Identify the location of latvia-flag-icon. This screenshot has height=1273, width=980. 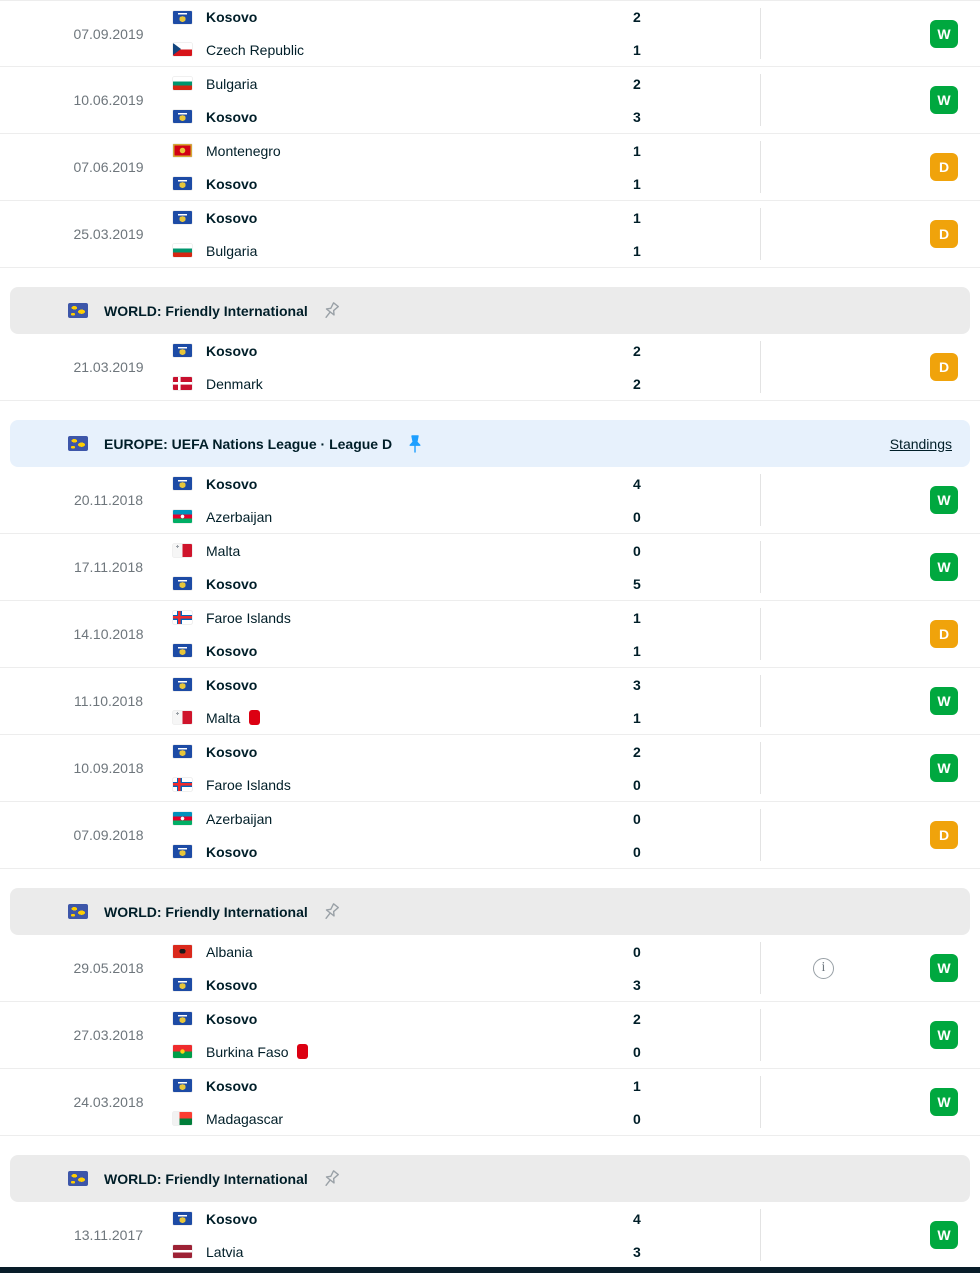
(182, 1251).